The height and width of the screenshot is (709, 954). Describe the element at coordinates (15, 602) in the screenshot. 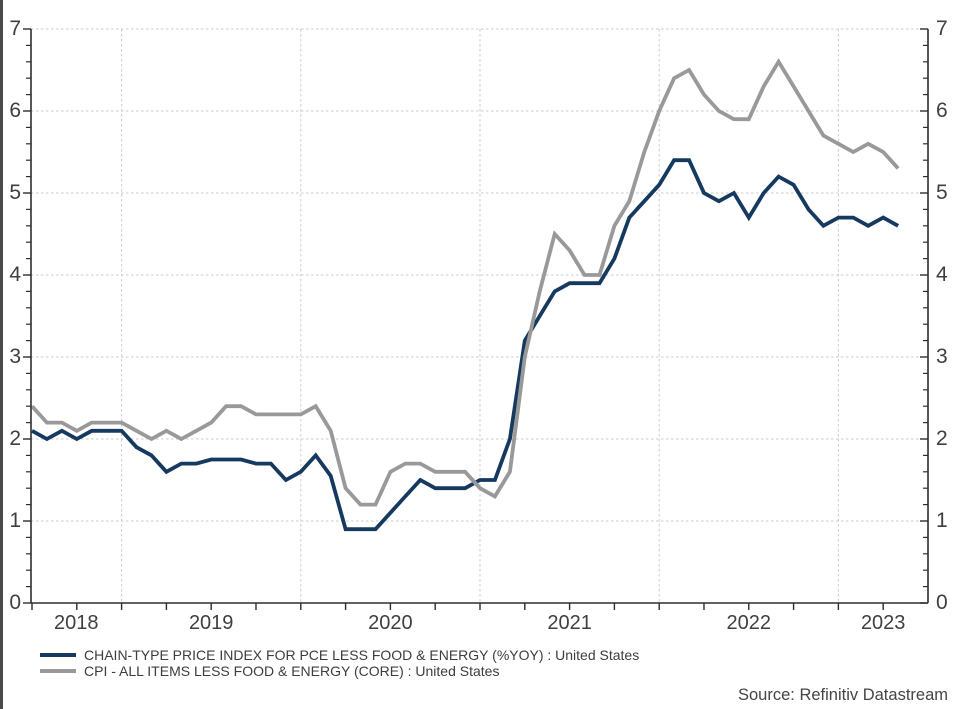

I see `y-tick-label-left: 0` at that location.